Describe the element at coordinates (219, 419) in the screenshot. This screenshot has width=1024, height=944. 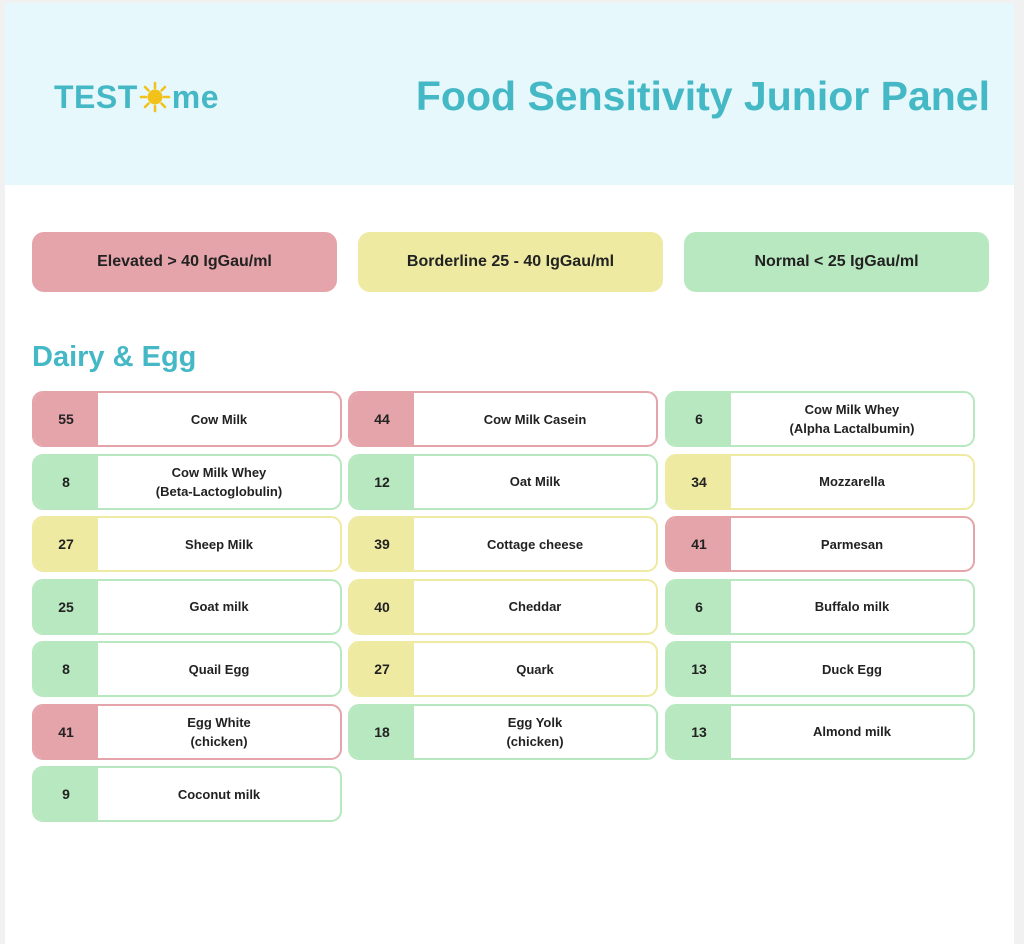
I see `result-food-name: Cow Milk` at that location.